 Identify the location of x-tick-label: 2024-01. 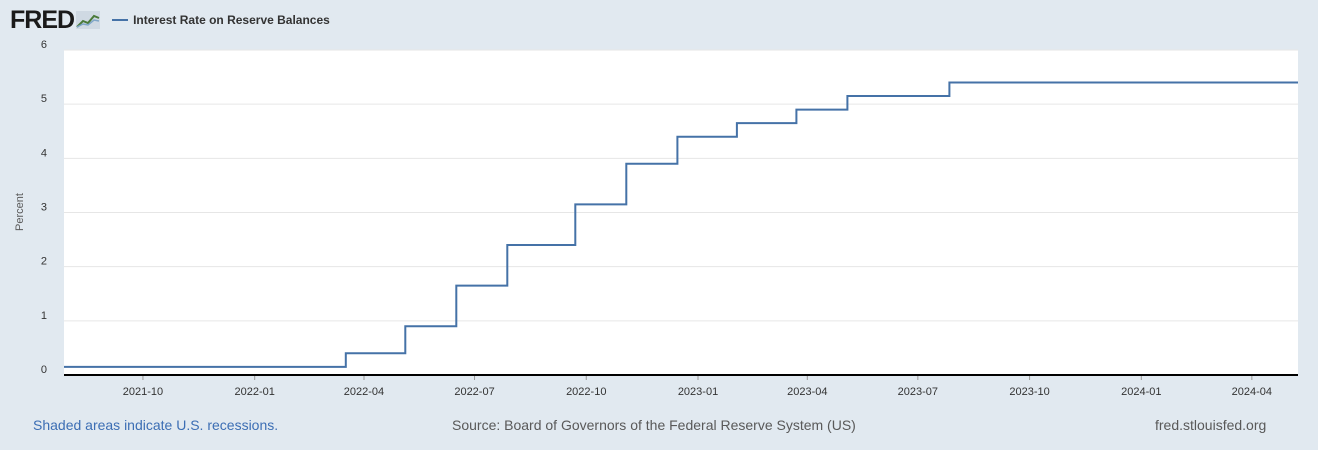
(1141, 392).